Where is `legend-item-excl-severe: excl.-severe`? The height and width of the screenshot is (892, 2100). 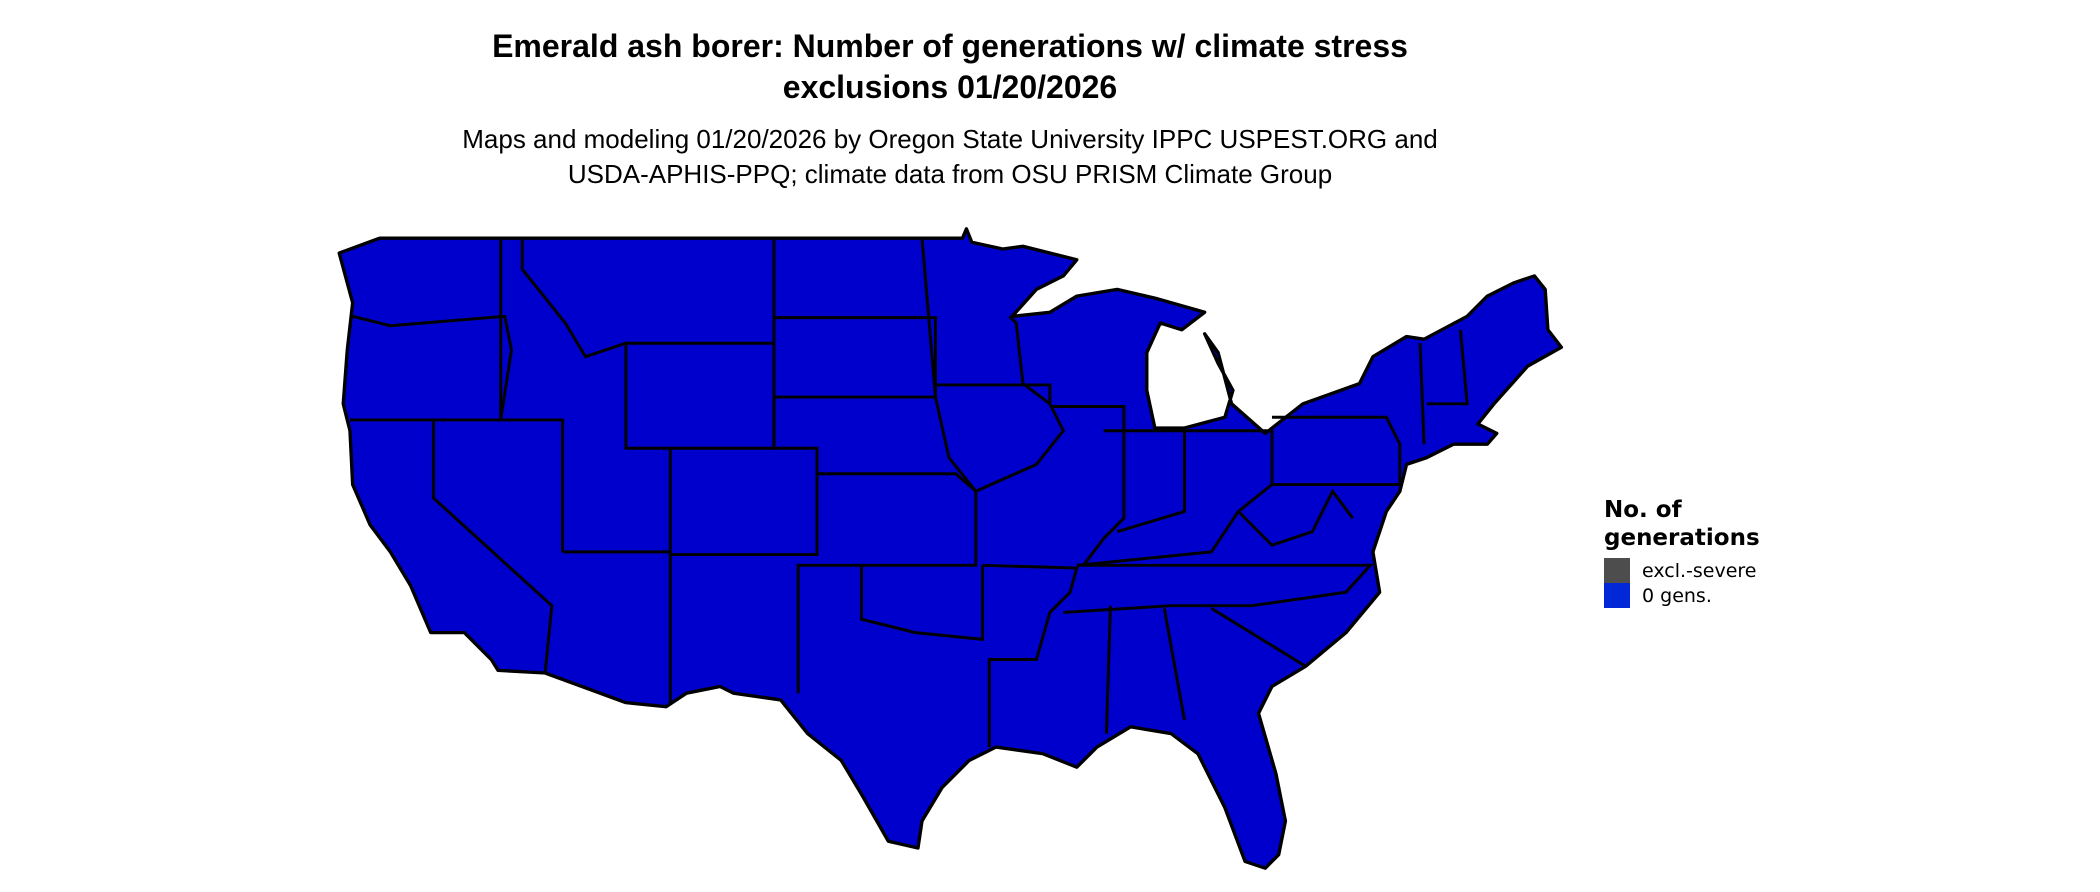 legend-item-excl-severe: excl.-severe is located at coordinates (1682, 570).